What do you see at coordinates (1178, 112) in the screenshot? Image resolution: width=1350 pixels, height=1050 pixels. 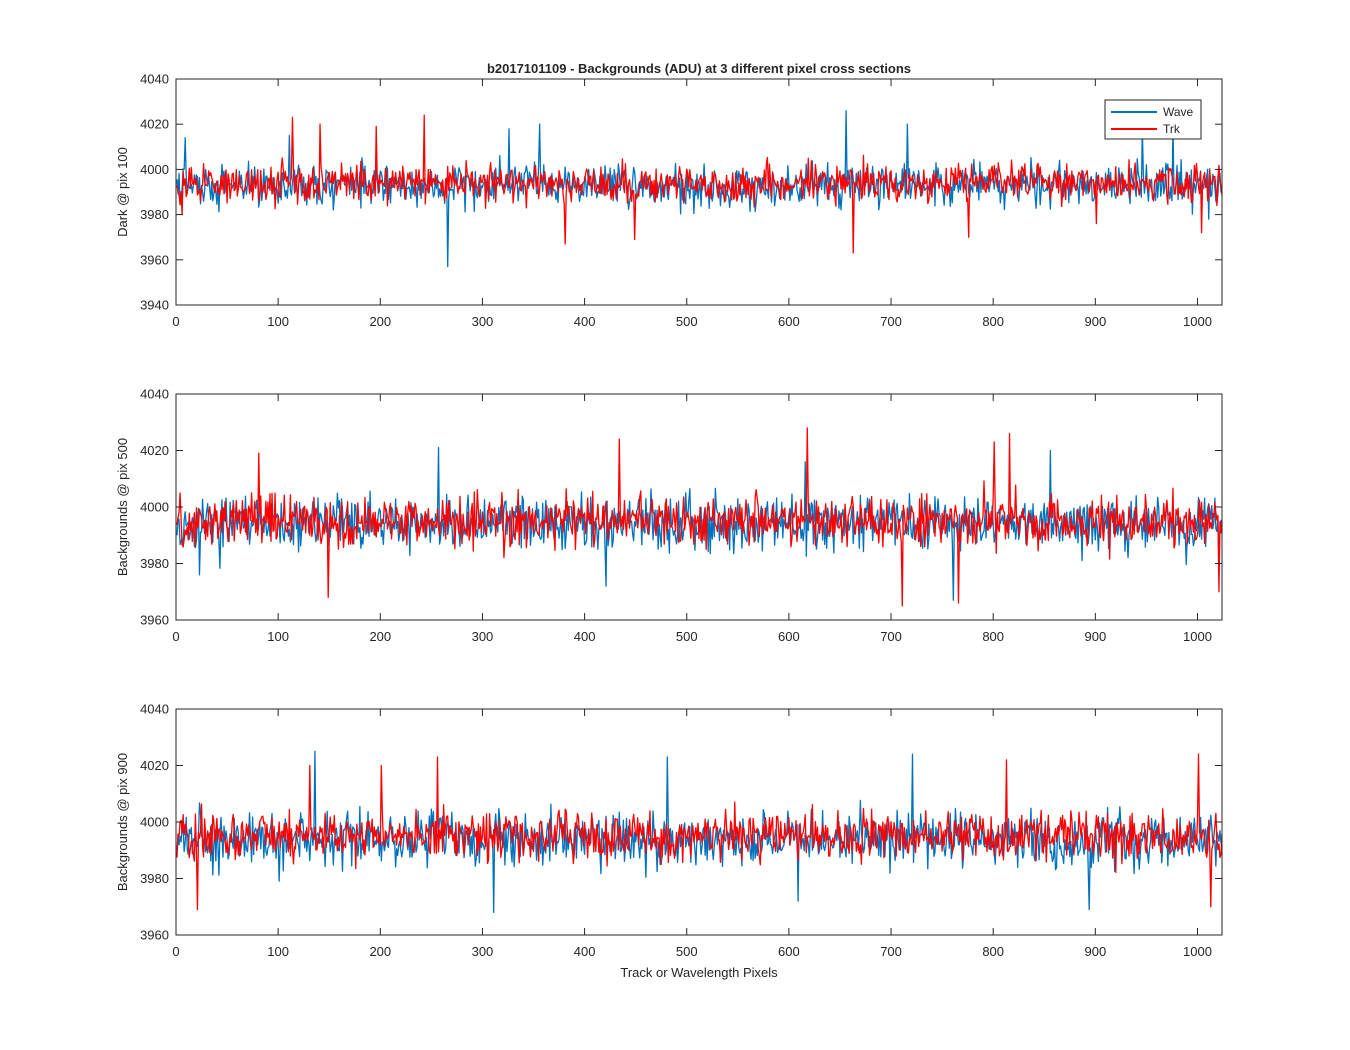 I see `legend-label-wave: Wave` at bounding box center [1178, 112].